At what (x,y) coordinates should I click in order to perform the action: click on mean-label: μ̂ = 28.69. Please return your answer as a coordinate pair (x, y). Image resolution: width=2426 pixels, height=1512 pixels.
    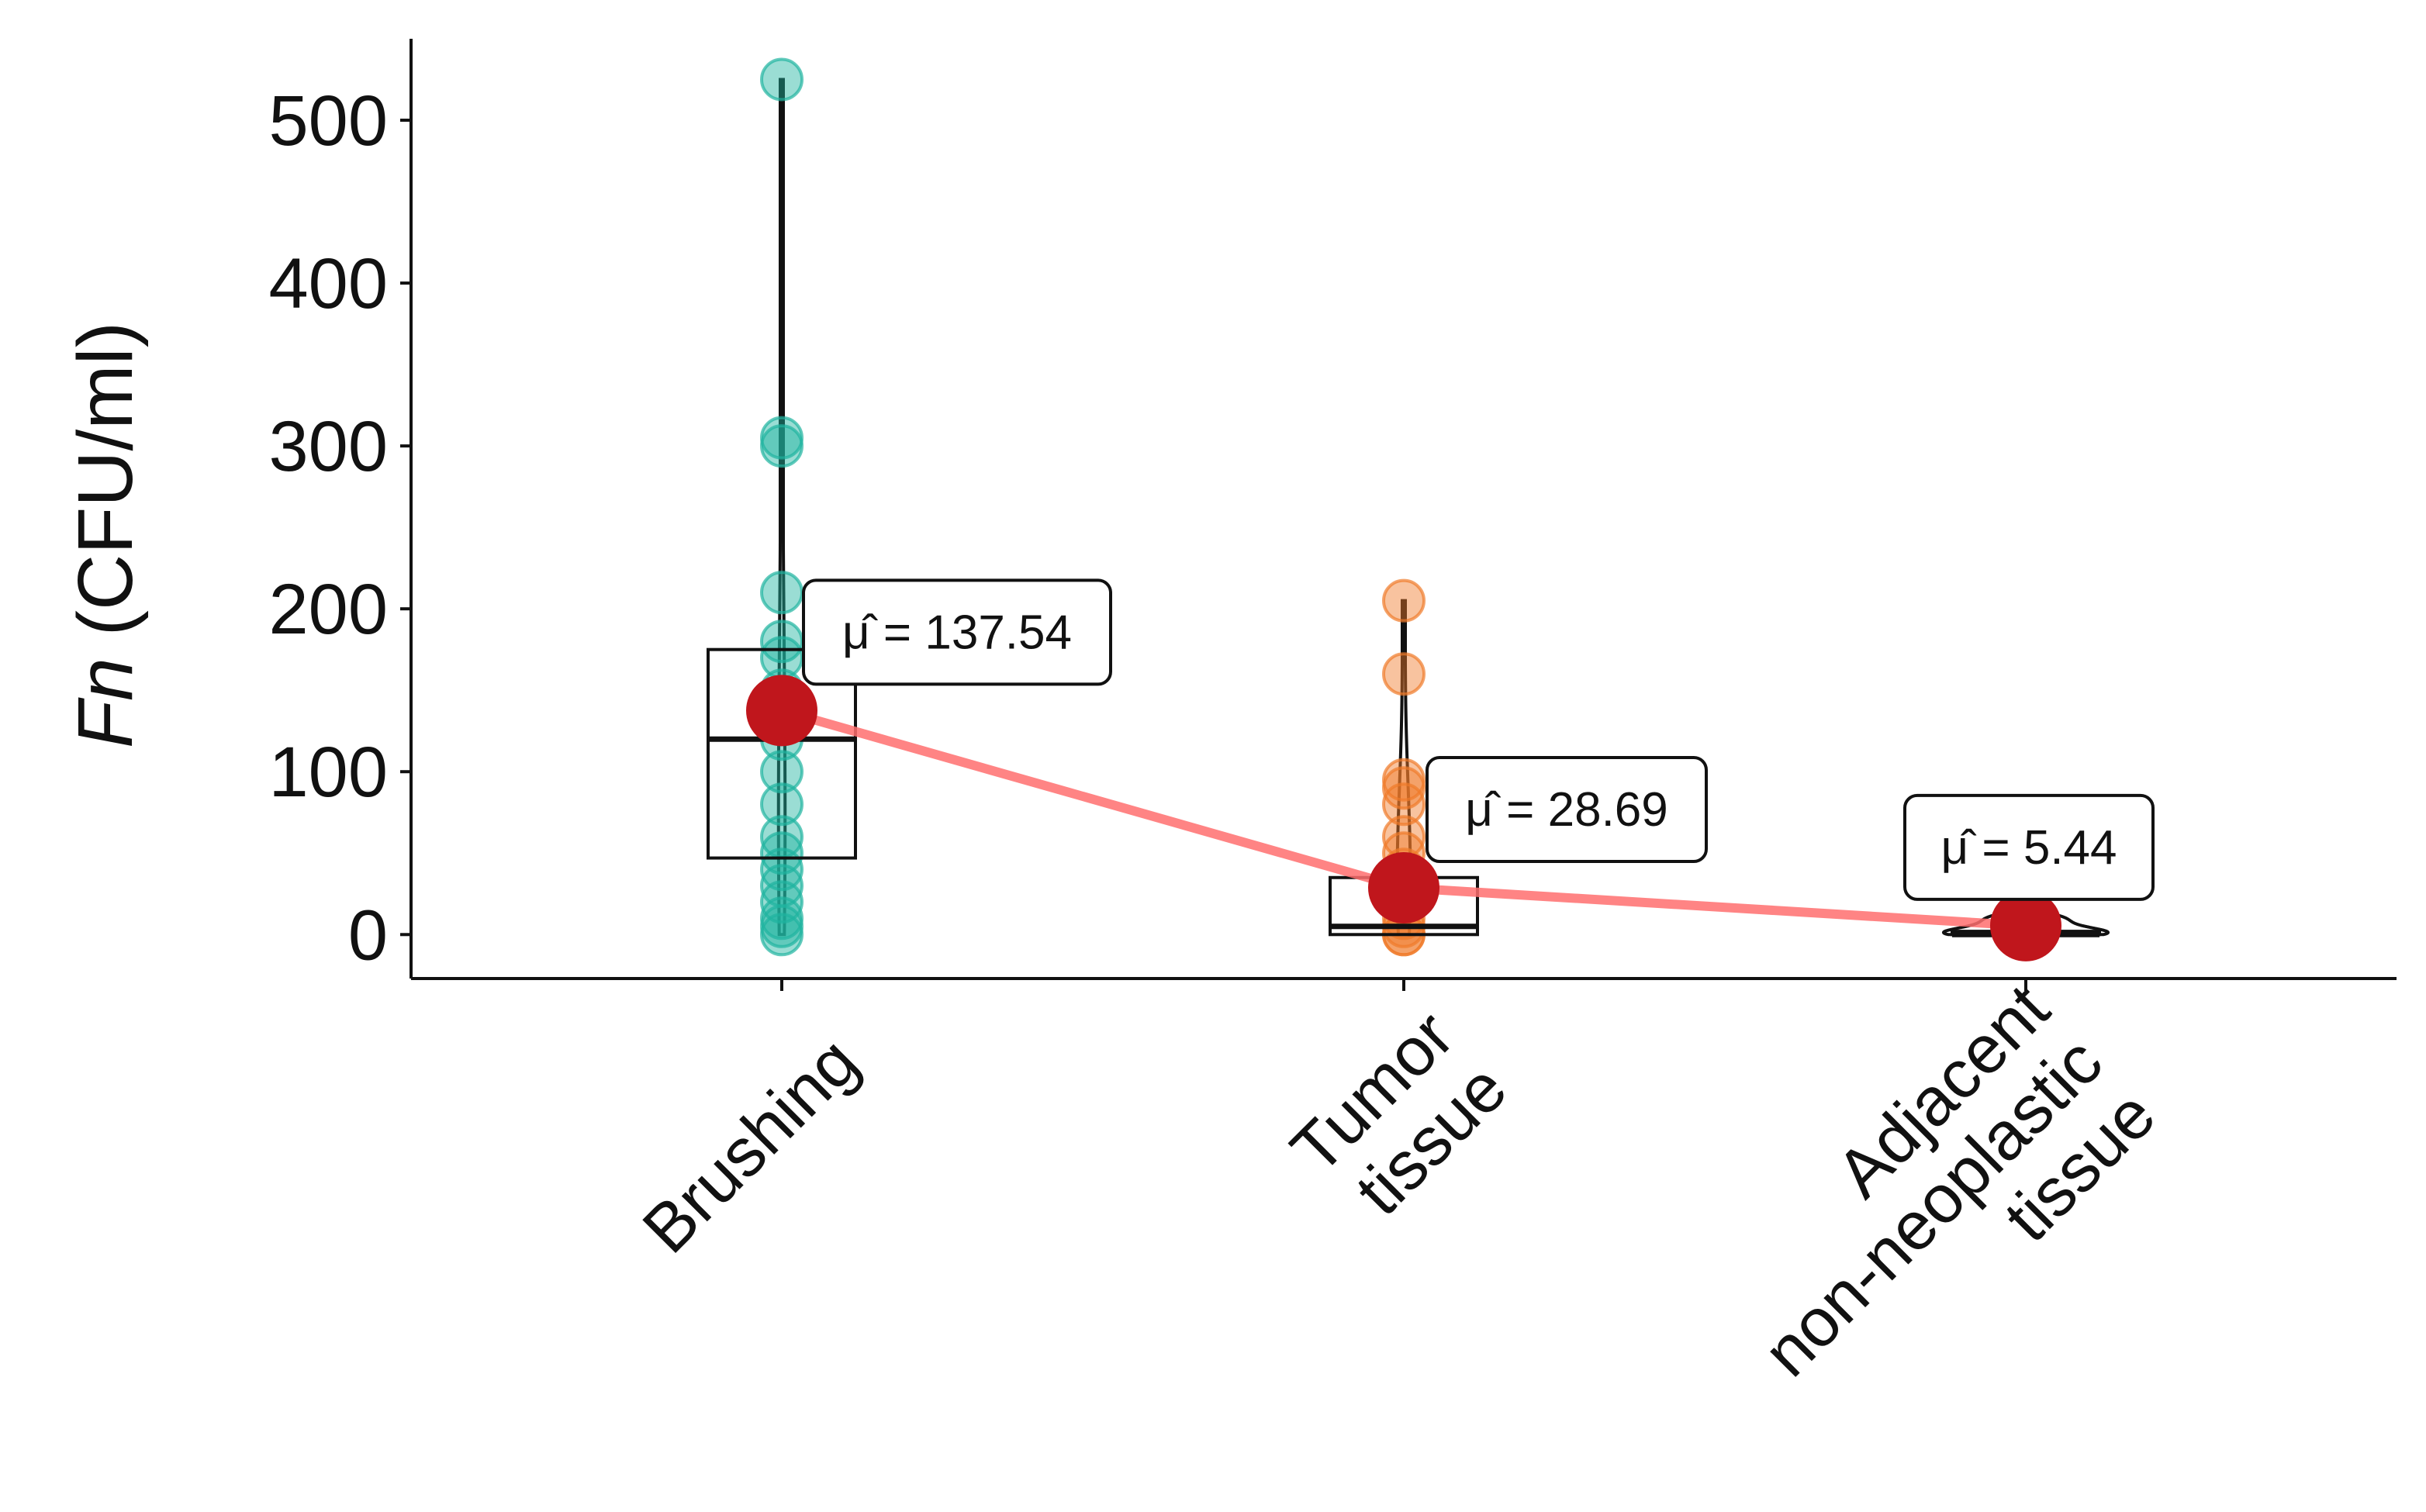
    Looking at the image, I should click on (1566, 810).